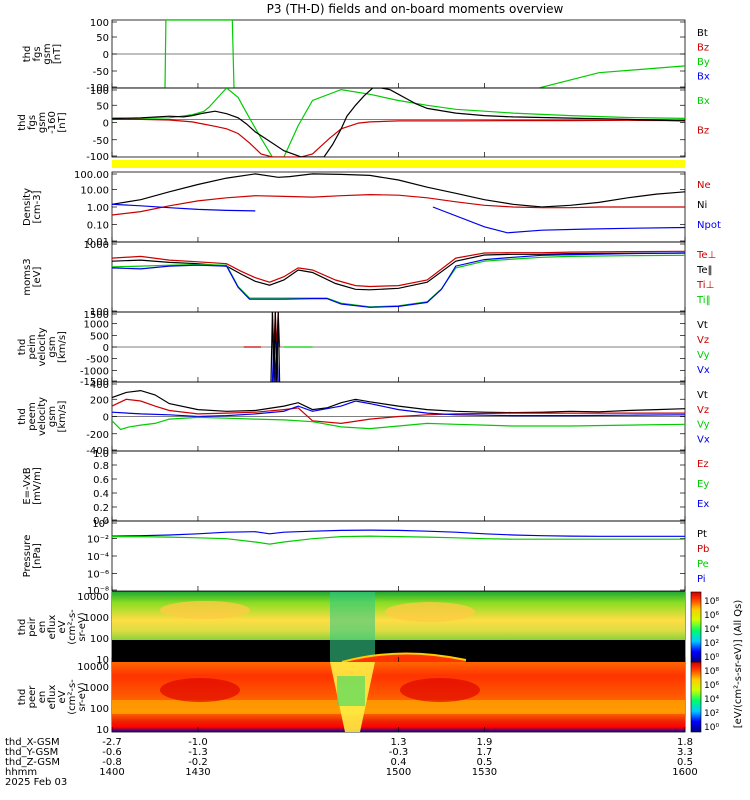  Describe the element at coordinates (440, 690) in the screenshot. I see `ele-spec-right-dark` at that location.